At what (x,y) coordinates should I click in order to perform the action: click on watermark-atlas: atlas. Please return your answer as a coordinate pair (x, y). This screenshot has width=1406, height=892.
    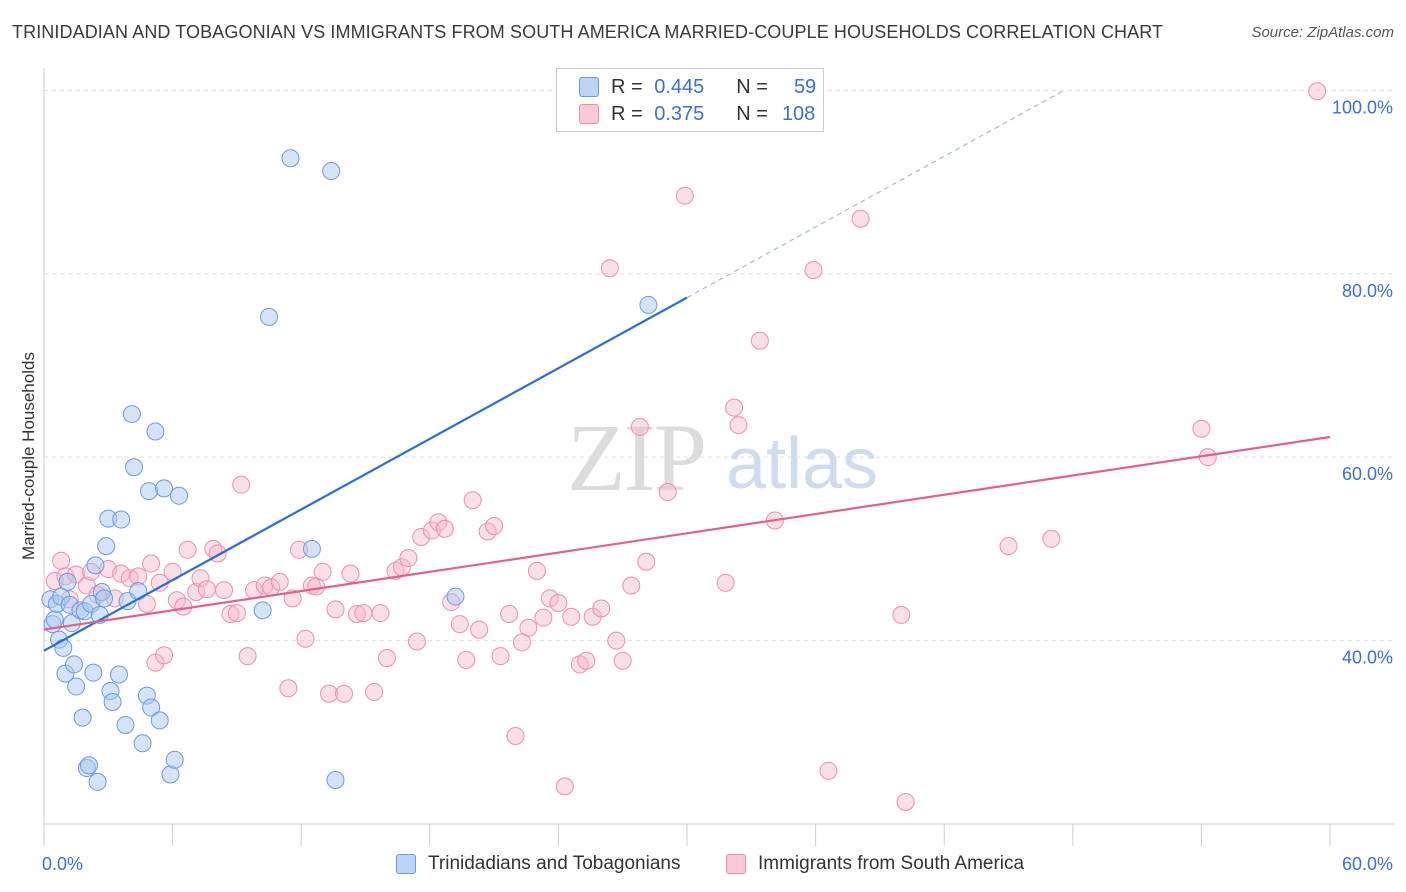
    Looking at the image, I should click on (802, 464).